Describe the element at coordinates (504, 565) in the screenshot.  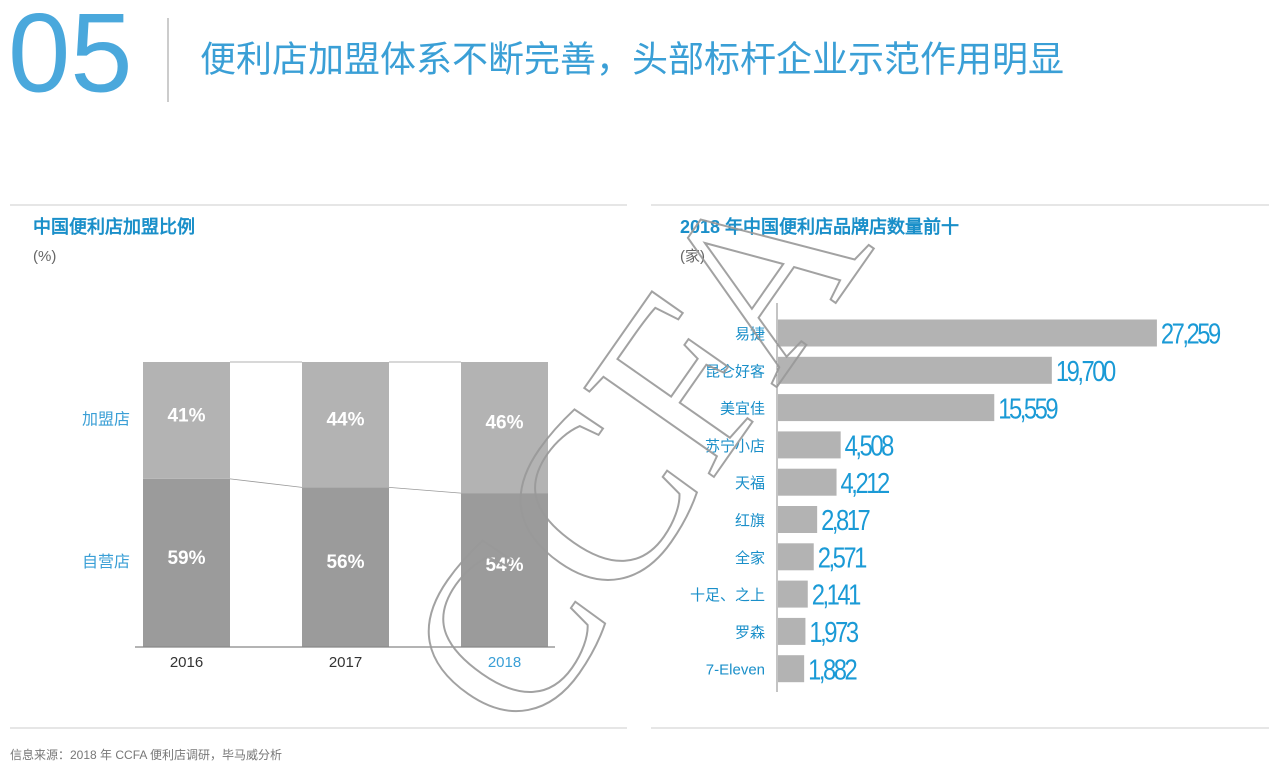
I see `value-label: 54%` at that location.